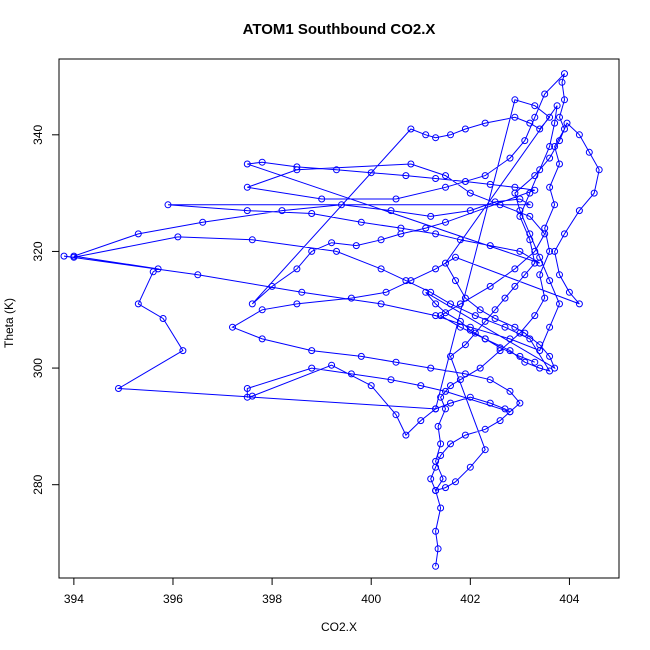 Image resolution: width=650 pixels, height=650 pixels. What do you see at coordinates (38, 368) in the screenshot?
I see `y-tick-label: 300` at bounding box center [38, 368].